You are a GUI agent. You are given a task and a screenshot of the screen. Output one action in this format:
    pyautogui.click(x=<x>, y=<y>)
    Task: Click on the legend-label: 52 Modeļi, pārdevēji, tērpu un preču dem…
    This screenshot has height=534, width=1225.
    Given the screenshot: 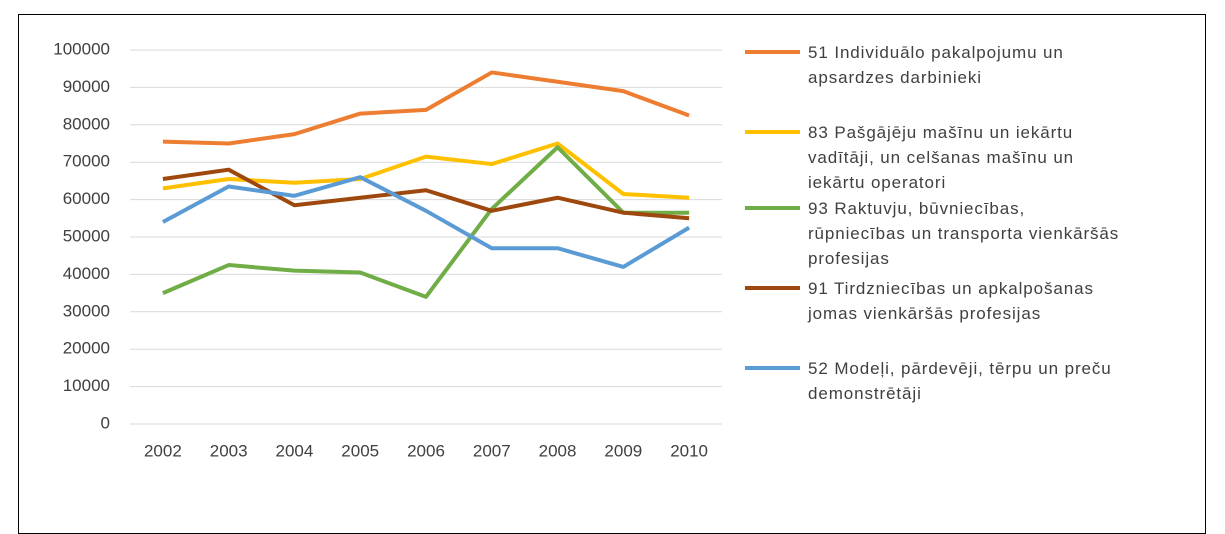 What is the action you would take?
    pyautogui.click(x=960, y=381)
    